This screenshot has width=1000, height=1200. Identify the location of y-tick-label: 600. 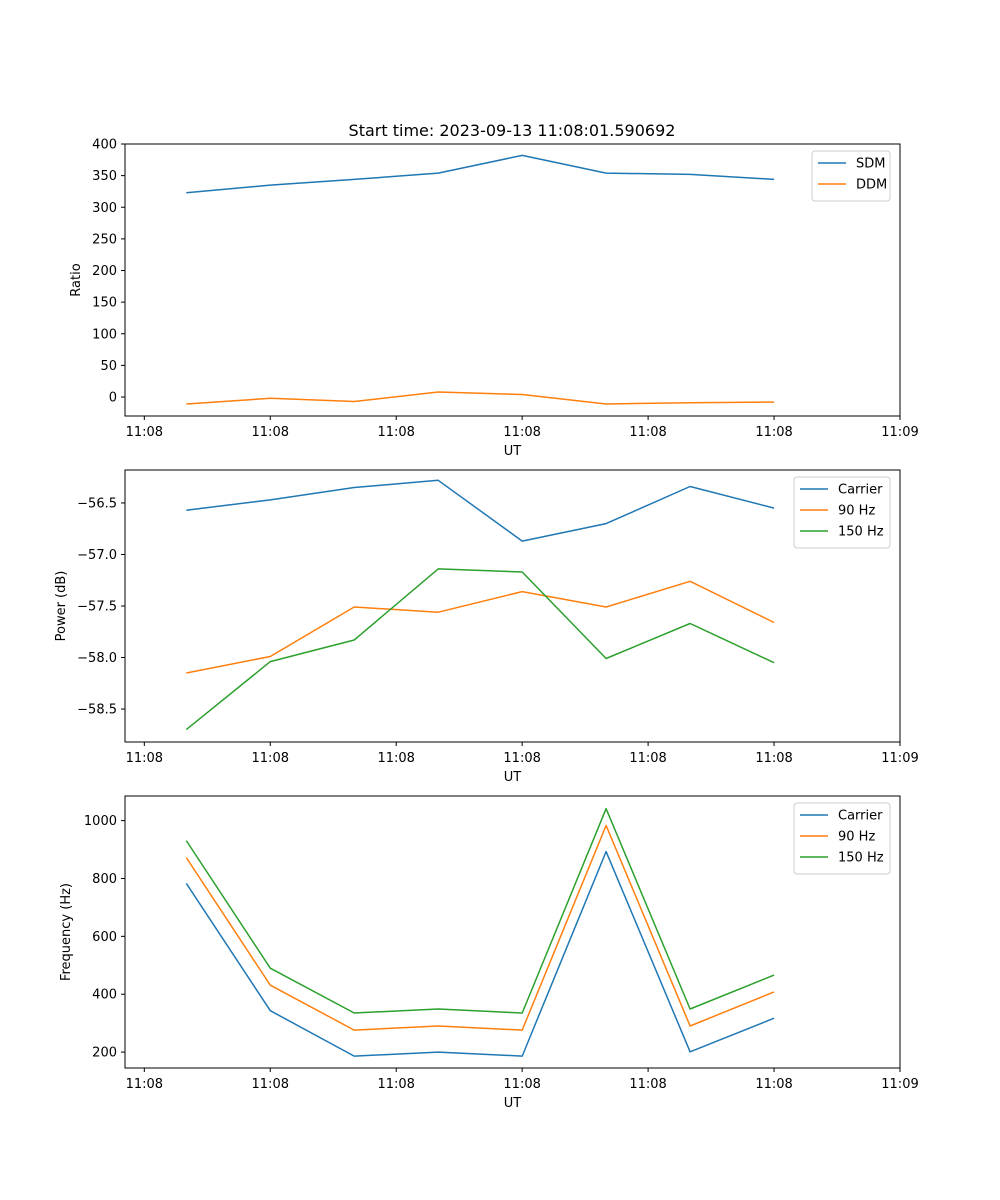
(104, 937).